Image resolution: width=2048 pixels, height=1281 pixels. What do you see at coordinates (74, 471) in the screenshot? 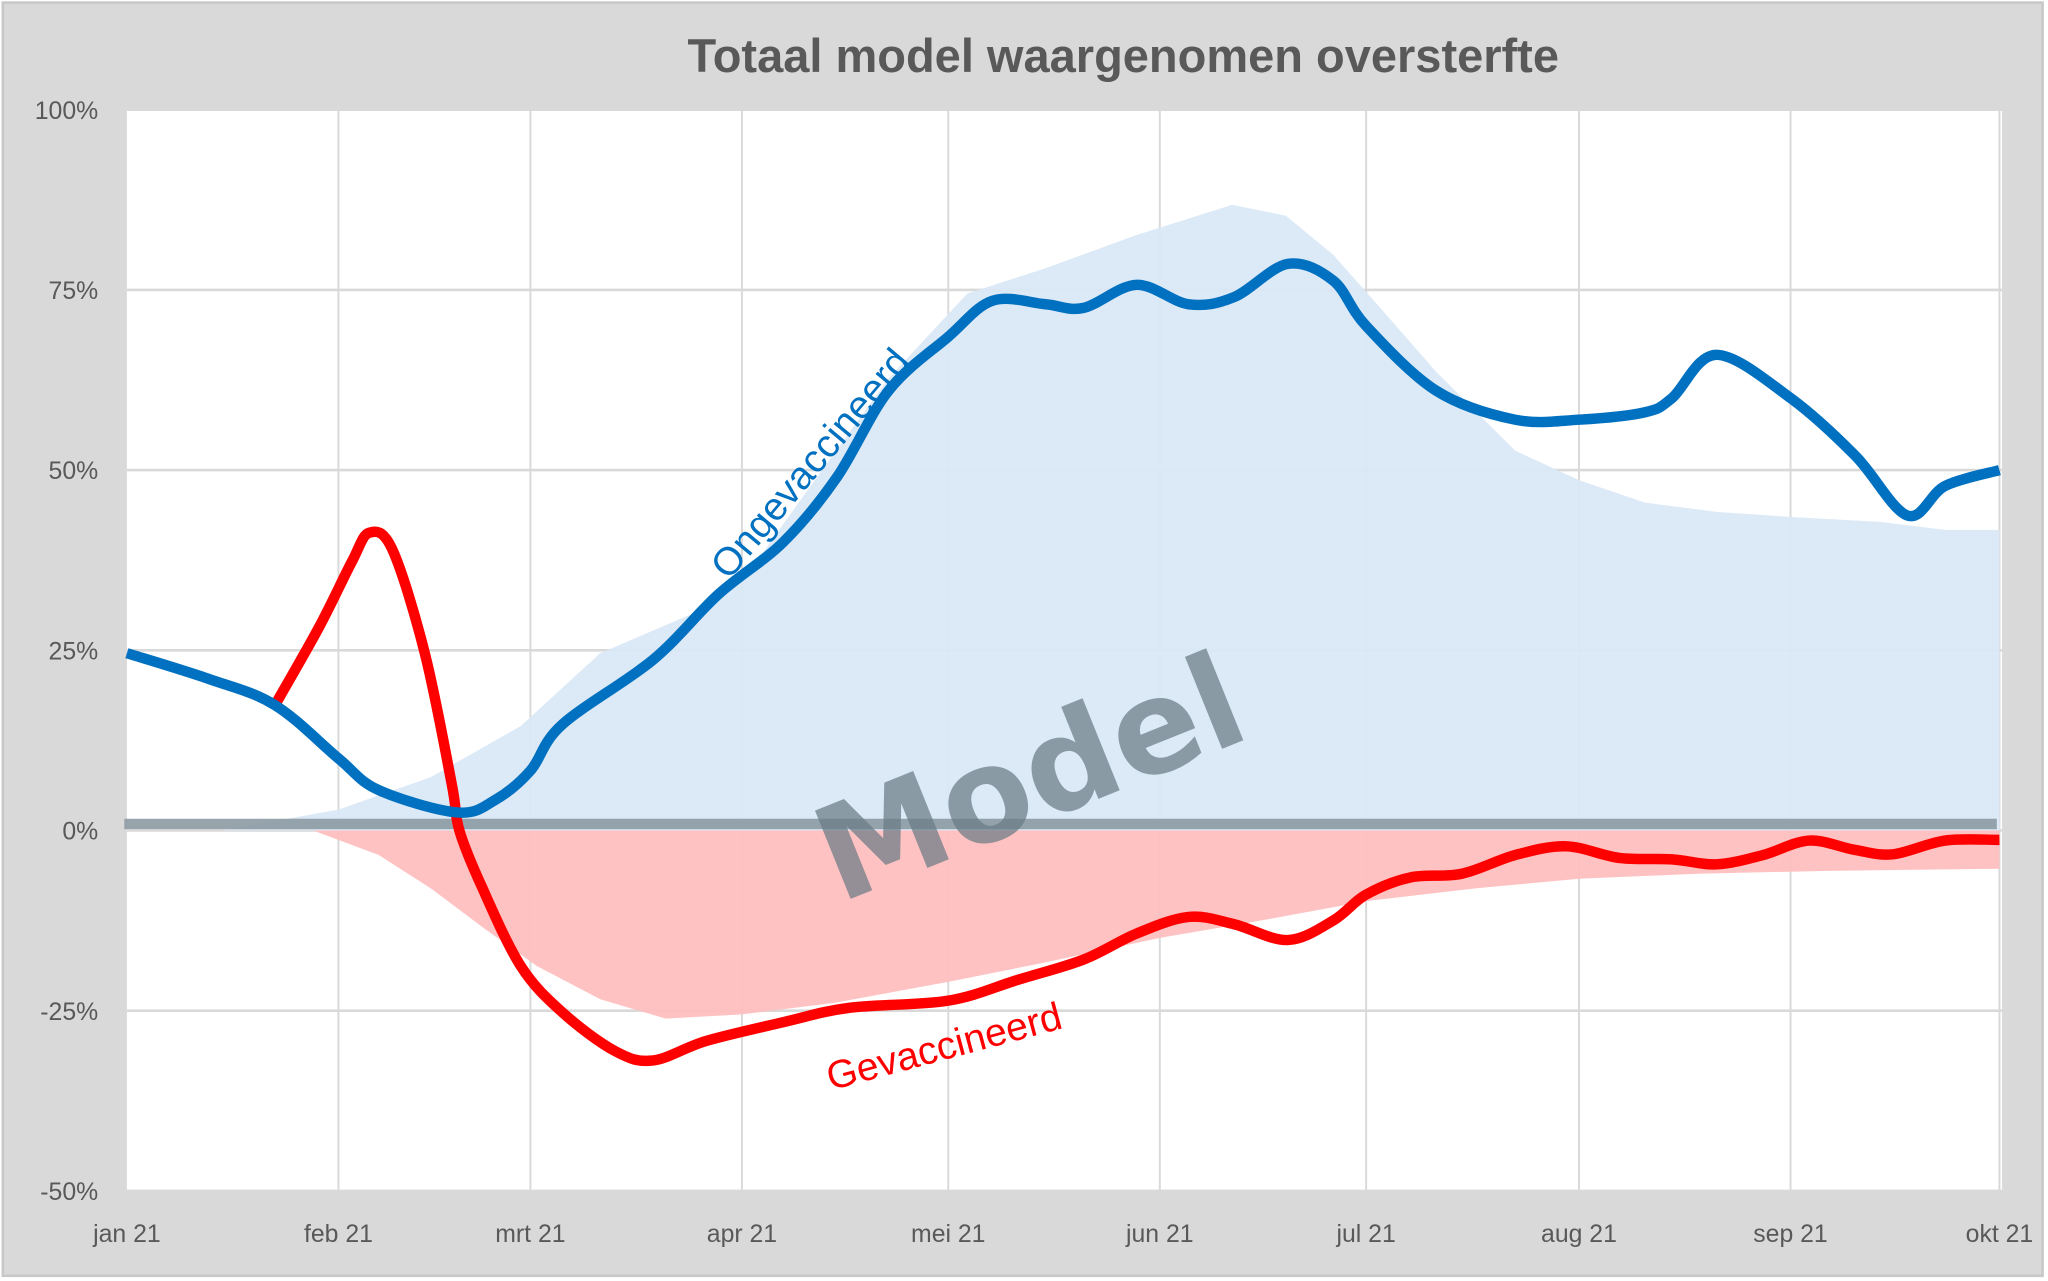
I see `y-tick-label: 50%` at bounding box center [74, 471].